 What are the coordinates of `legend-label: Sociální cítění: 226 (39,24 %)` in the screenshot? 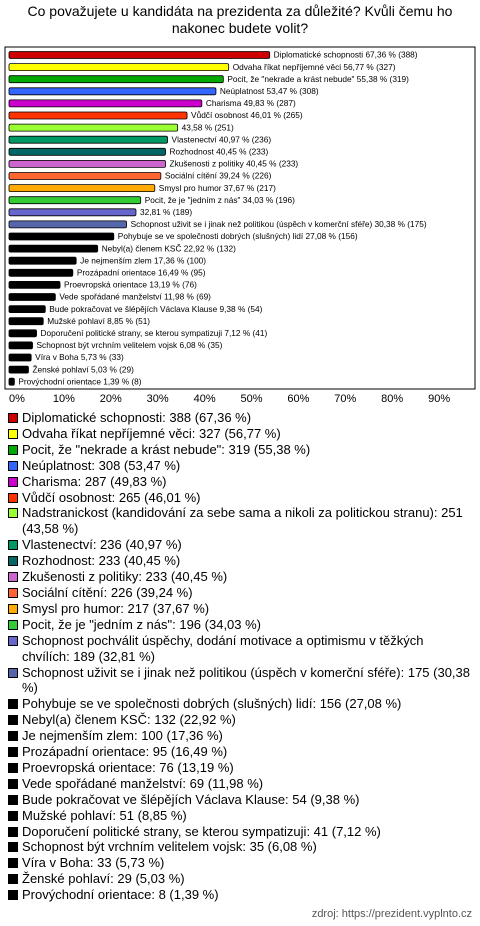 It's located at (107, 592).